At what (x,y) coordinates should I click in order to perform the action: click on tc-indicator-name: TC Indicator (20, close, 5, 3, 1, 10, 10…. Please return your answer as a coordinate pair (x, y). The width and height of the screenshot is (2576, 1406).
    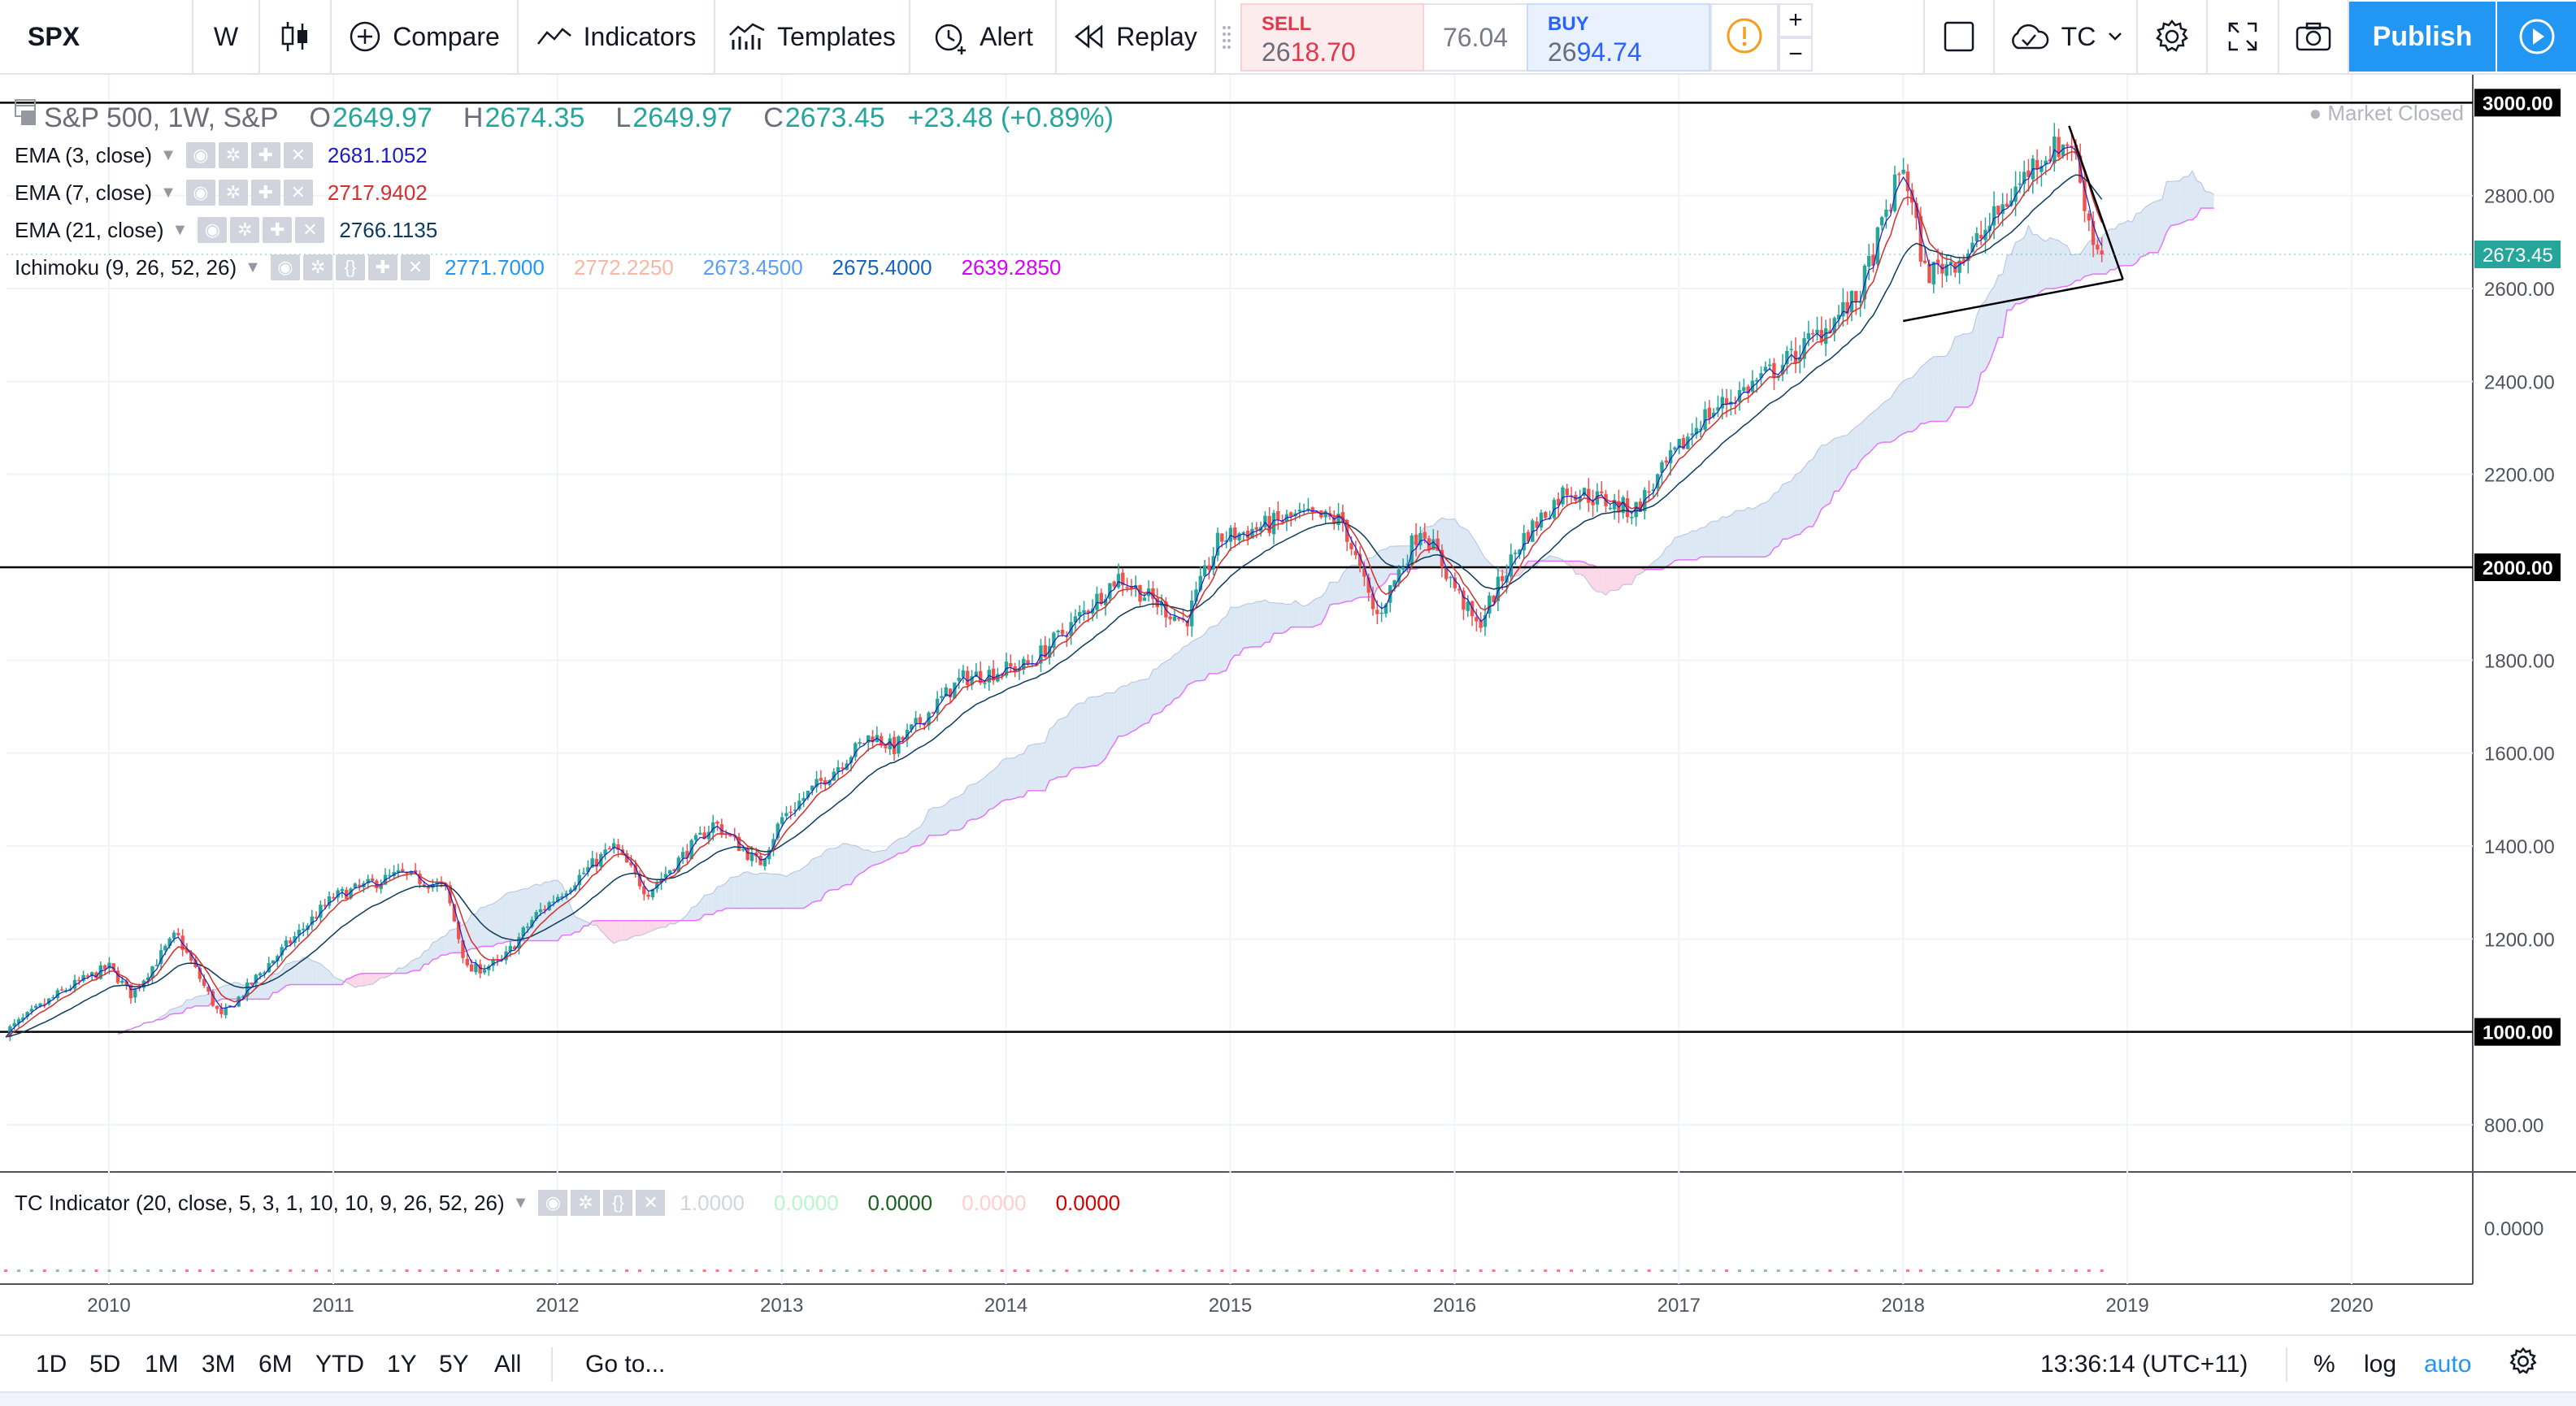
    Looking at the image, I should click on (260, 1202).